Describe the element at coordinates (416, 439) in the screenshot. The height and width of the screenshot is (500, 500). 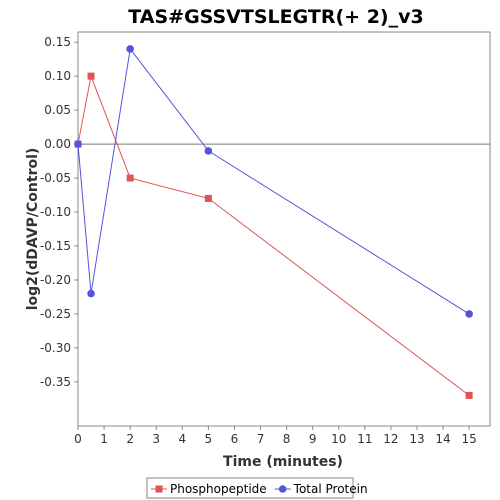
I see `x-tick-label: 13` at that location.